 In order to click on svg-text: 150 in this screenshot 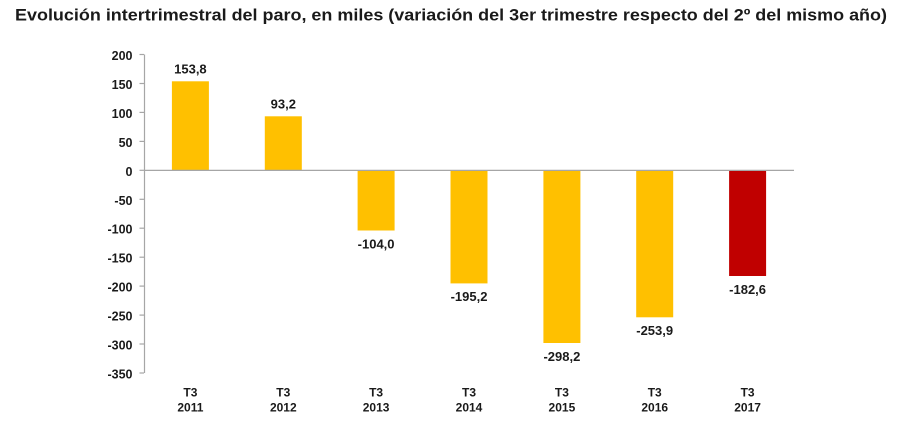, I will do `click(122, 85)`.